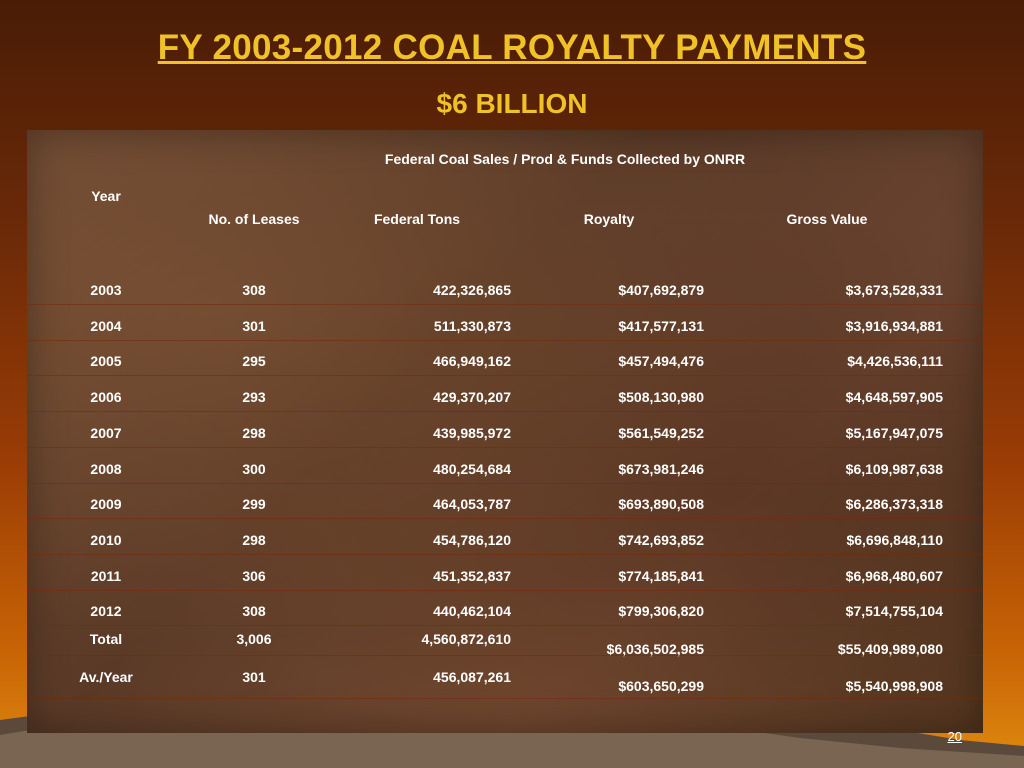 The height and width of the screenshot is (768, 1024). Describe the element at coordinates (106, 361) in the screenshot. I see `table-cell-year: 2005` at that location.